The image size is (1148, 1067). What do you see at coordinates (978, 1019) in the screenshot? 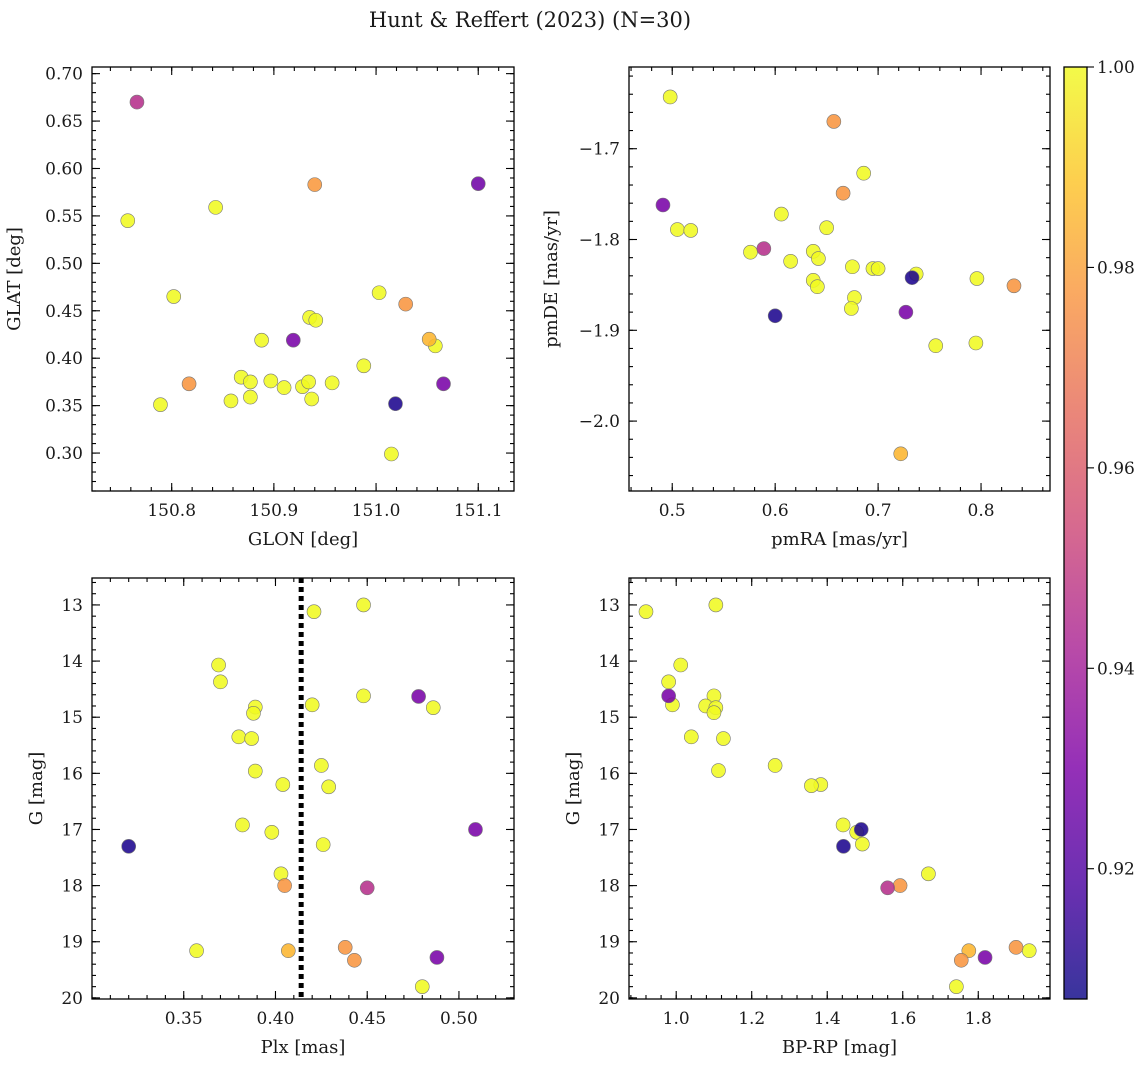
I see `x-tick-label: 1.8` at bounding box center [978, 1019].